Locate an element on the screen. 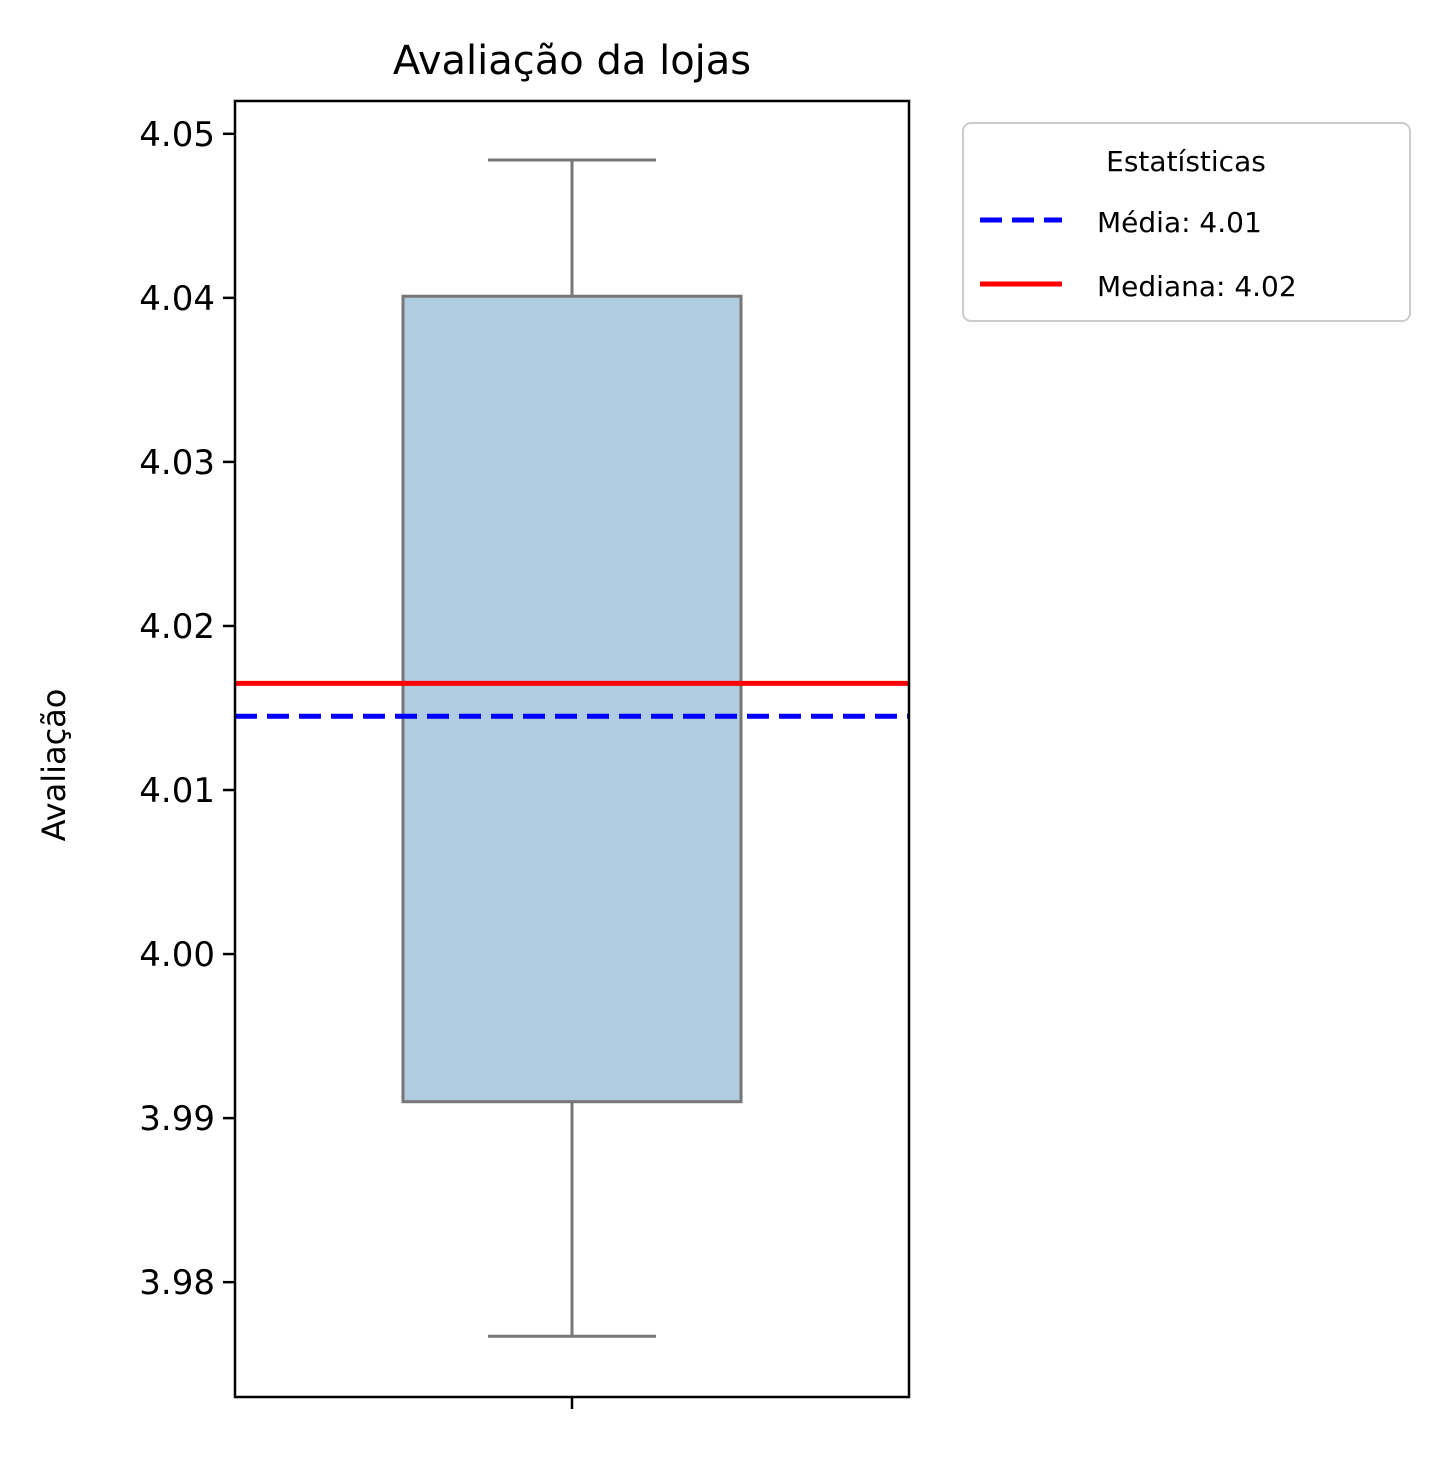  legend: Estatísticas Média: 4.01 Mediana: 4.02 is located at coordinates (1186, 222).